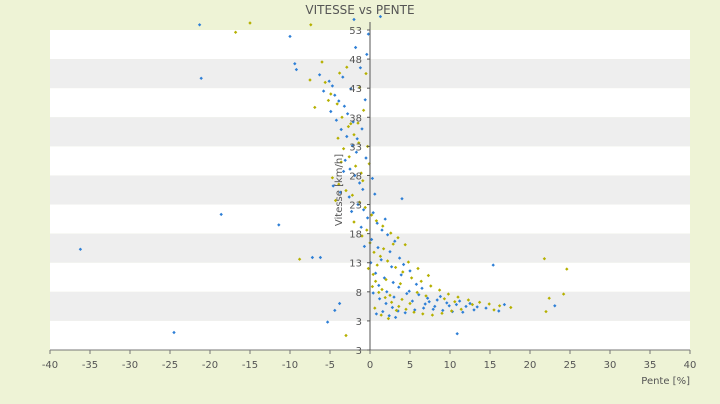 Image resolution: width=720 pixels, height=404 pixels. What do you see at coordinates (359, 10) in the screenshot?
I see `chart-title: VITESSE vs PENTE` at bounding box center [359, 10].